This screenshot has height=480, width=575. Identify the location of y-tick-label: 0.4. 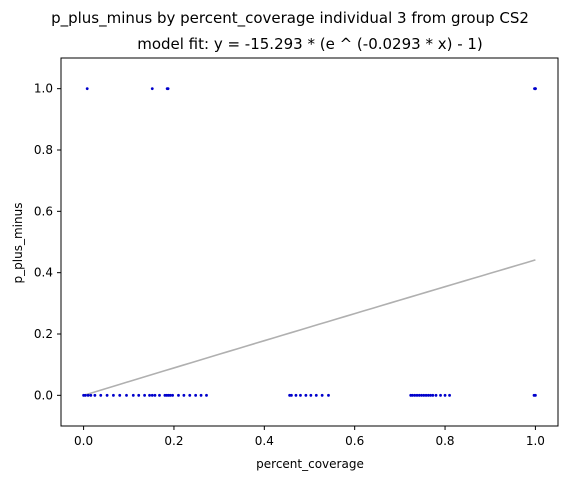
(43, 273).